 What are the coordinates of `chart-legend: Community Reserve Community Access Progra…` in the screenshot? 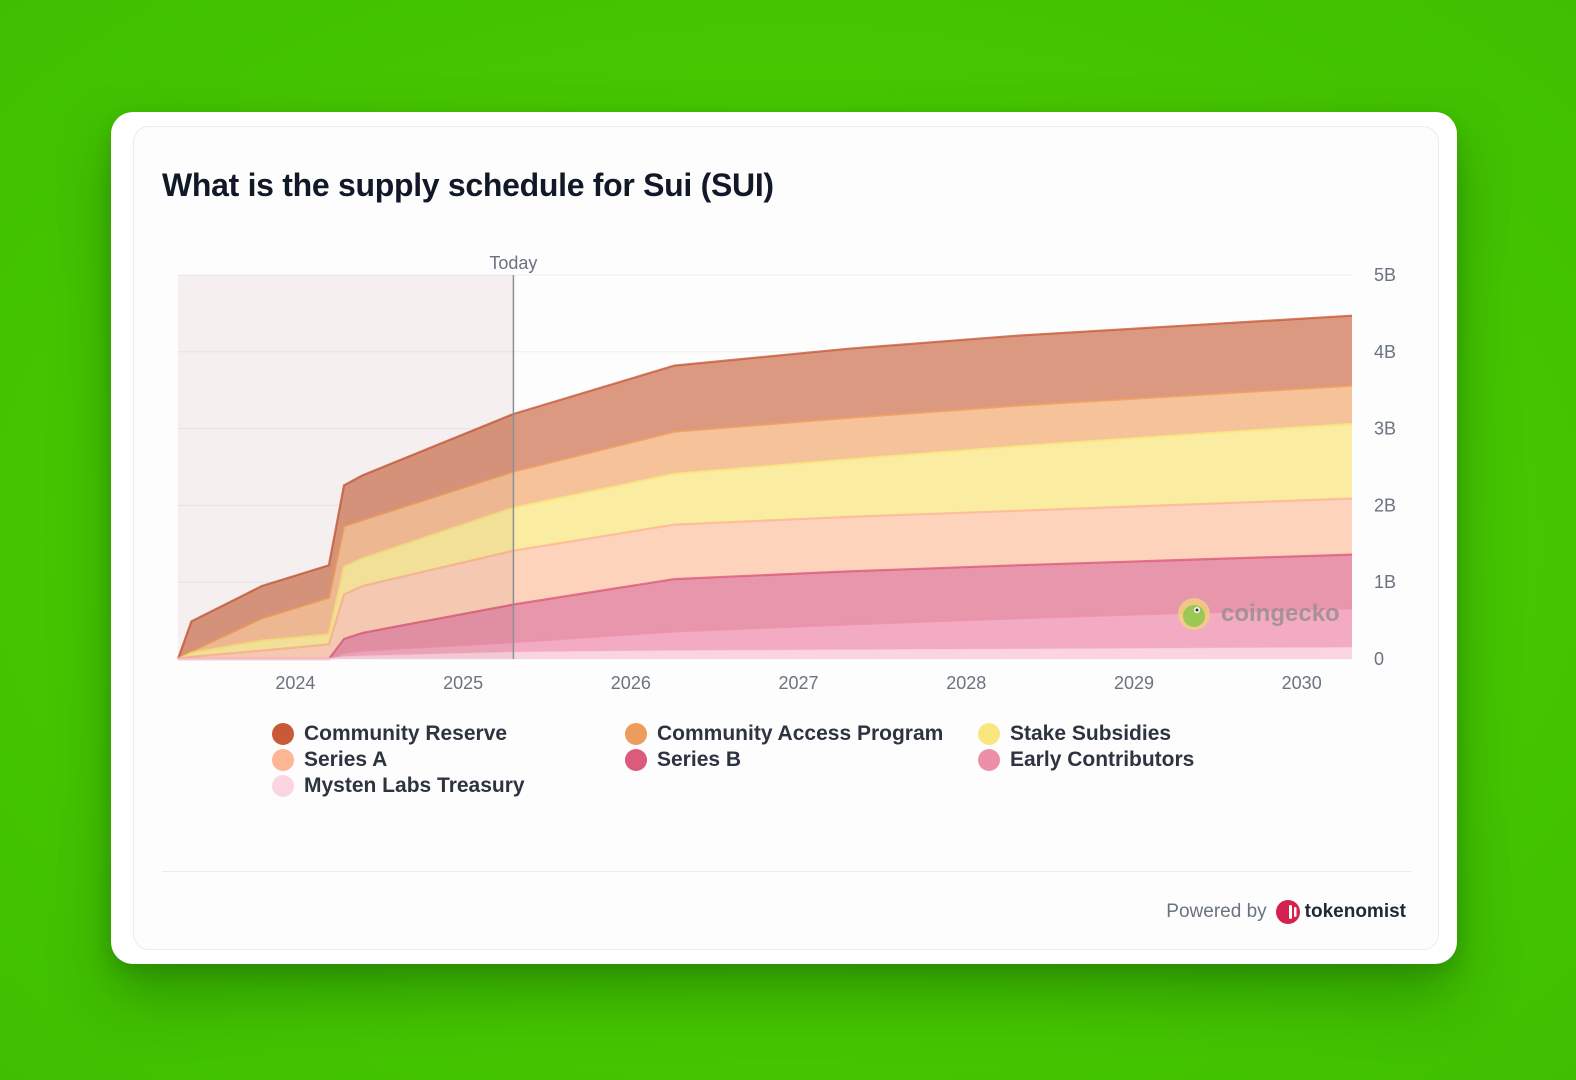 It's located at (772, 759).